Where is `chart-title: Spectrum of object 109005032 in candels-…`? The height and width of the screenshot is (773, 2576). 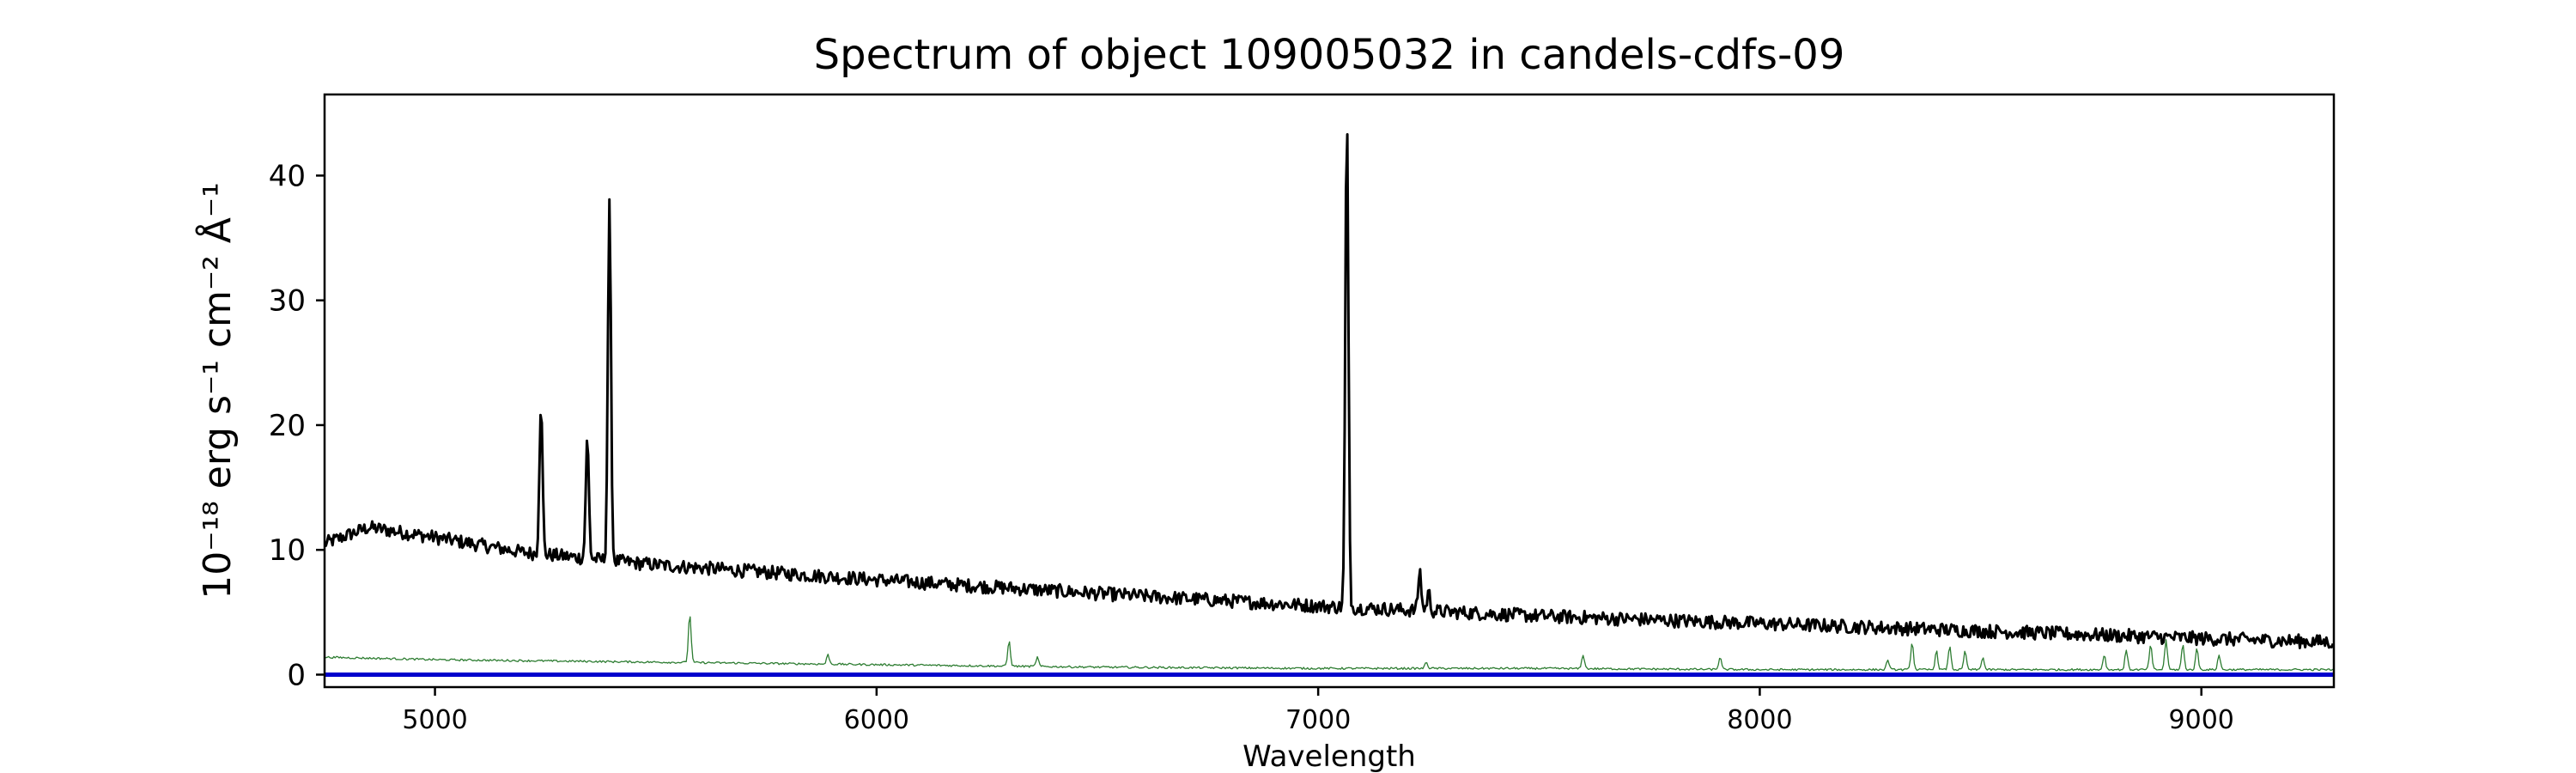 chart-title: Spectrum of object 109005032 in candels-… is located at coordinates (1330, 55).